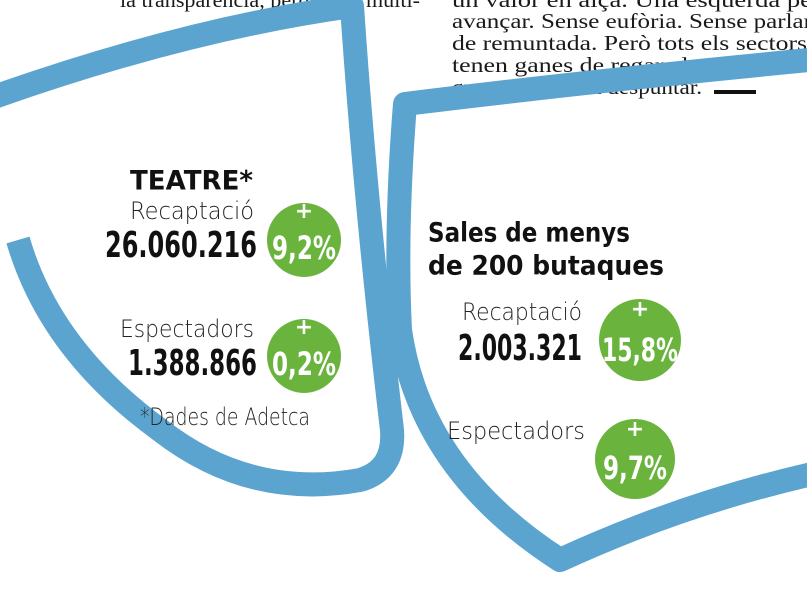 The height and width of the screenshot is (599, 807). Describe the element at coordinates (304, 364) in the screenshot. I see `badge-value: 0,2%` at that location.